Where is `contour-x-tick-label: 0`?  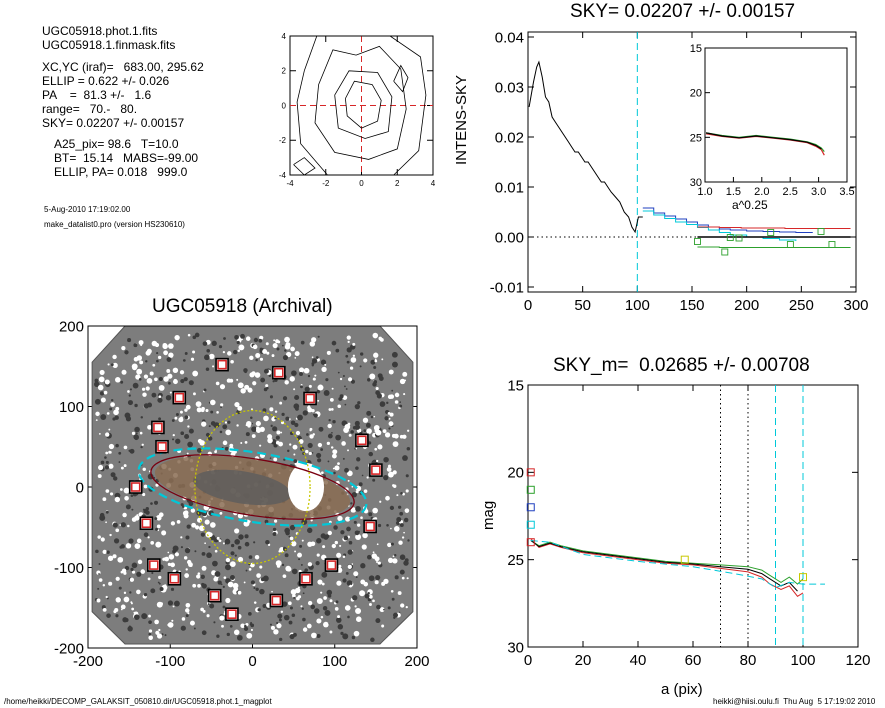 contour-x-tick-label: 0 is located at coordinates (361, 183).